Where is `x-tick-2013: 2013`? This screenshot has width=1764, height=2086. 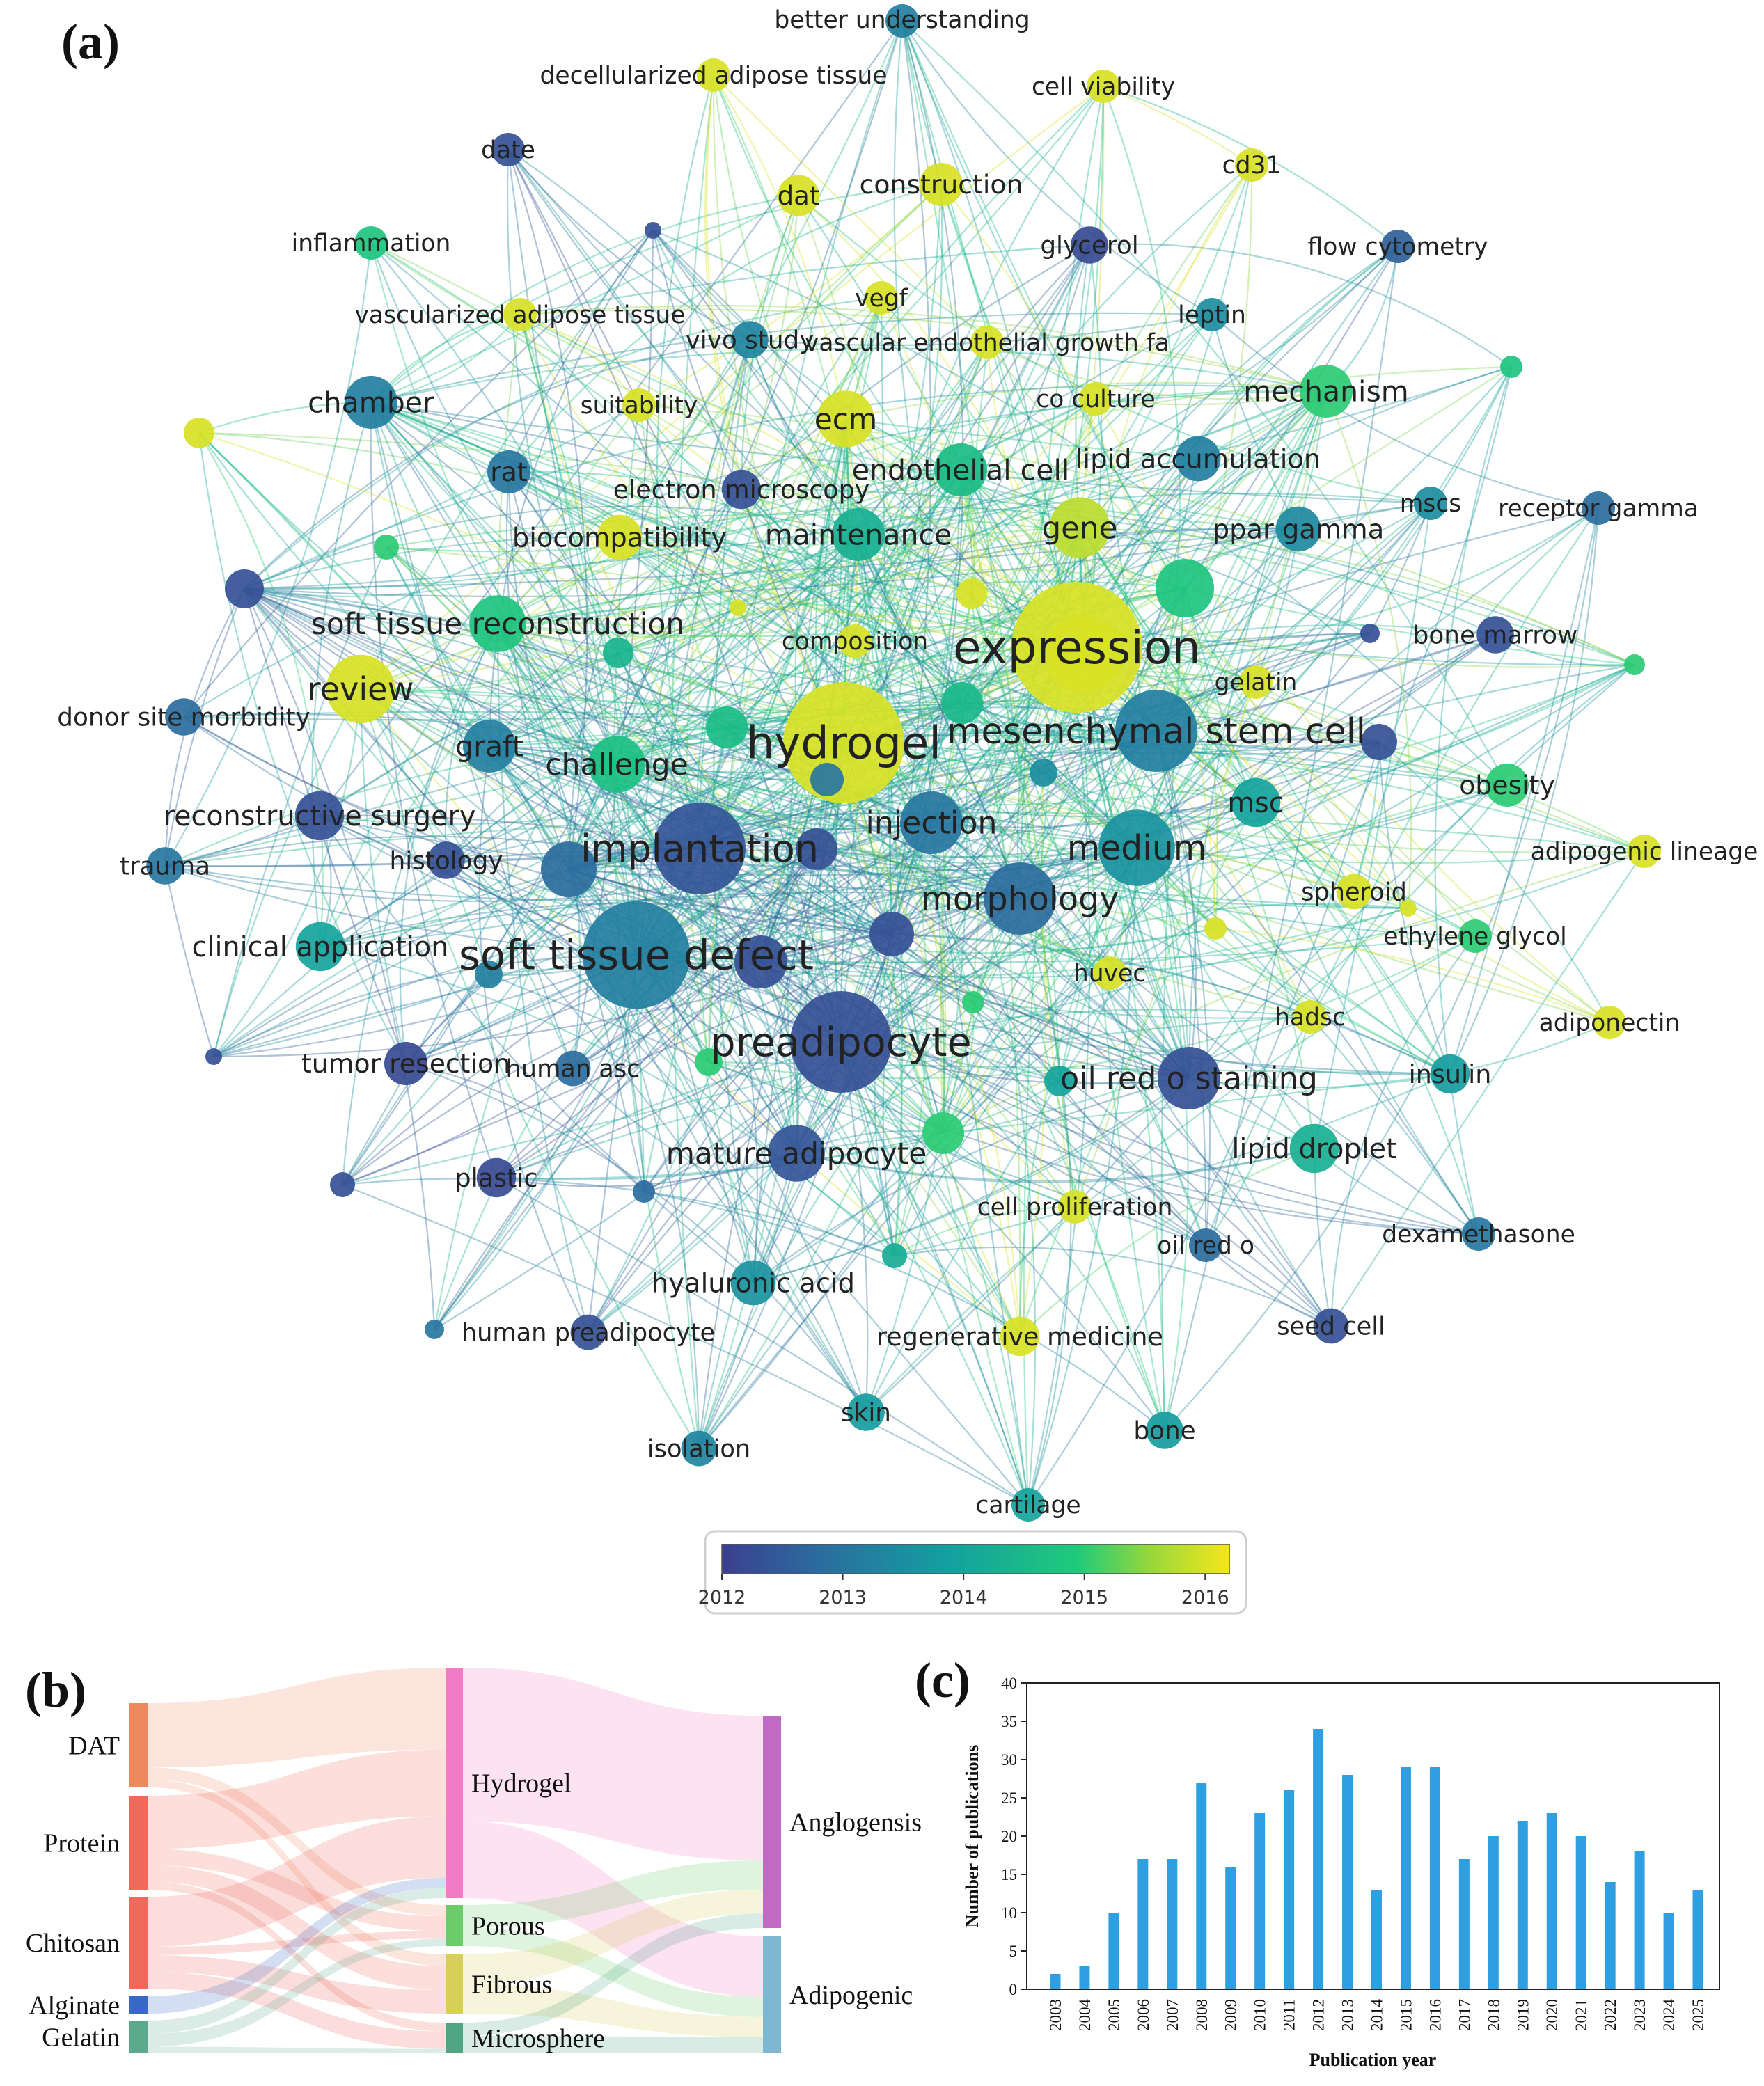
x-tick-2013: 2013 is located at coordinates (1348, 2015).